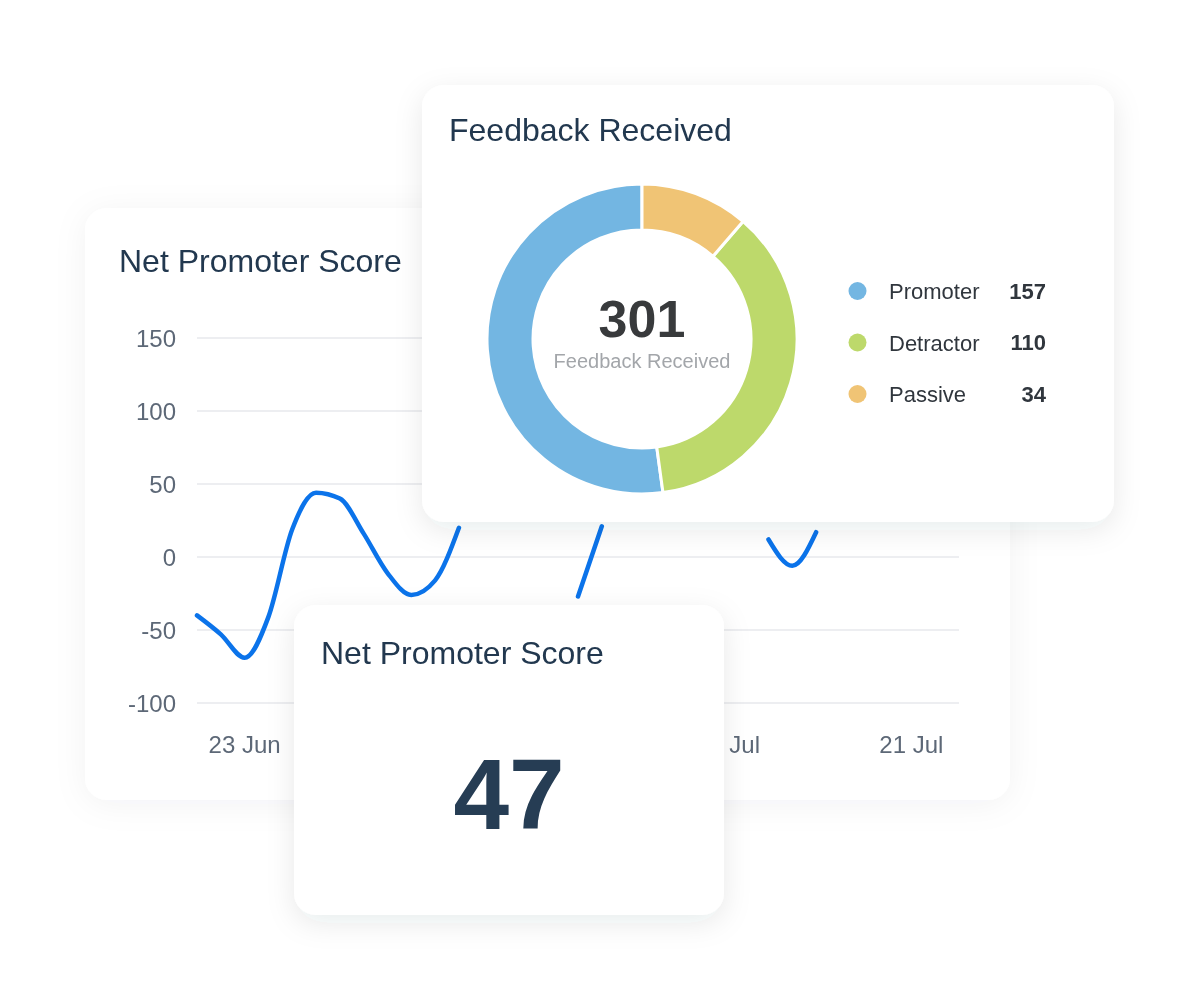  What do you see at coordinates (1034, 394) in the screenshot?
I see `data-label: 34` at bounding box center [1034, 394].